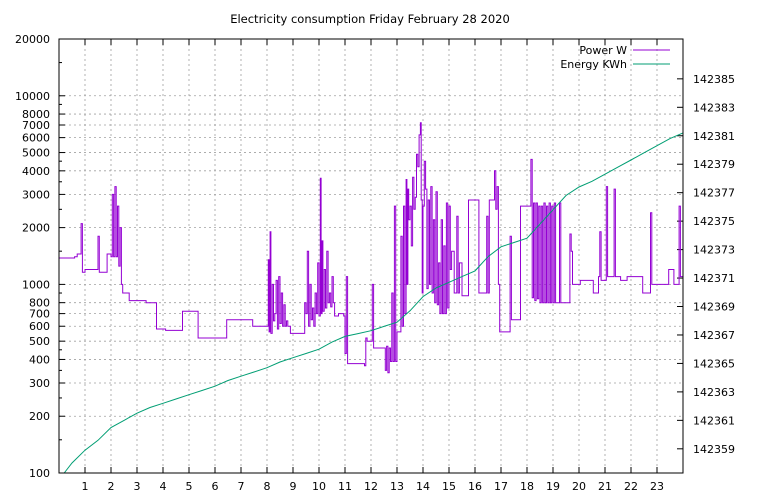  What do you see at coordinates (189, 486) in the screenshot?
I see `x-tick-label: 5` at bounding box center [189, 486].